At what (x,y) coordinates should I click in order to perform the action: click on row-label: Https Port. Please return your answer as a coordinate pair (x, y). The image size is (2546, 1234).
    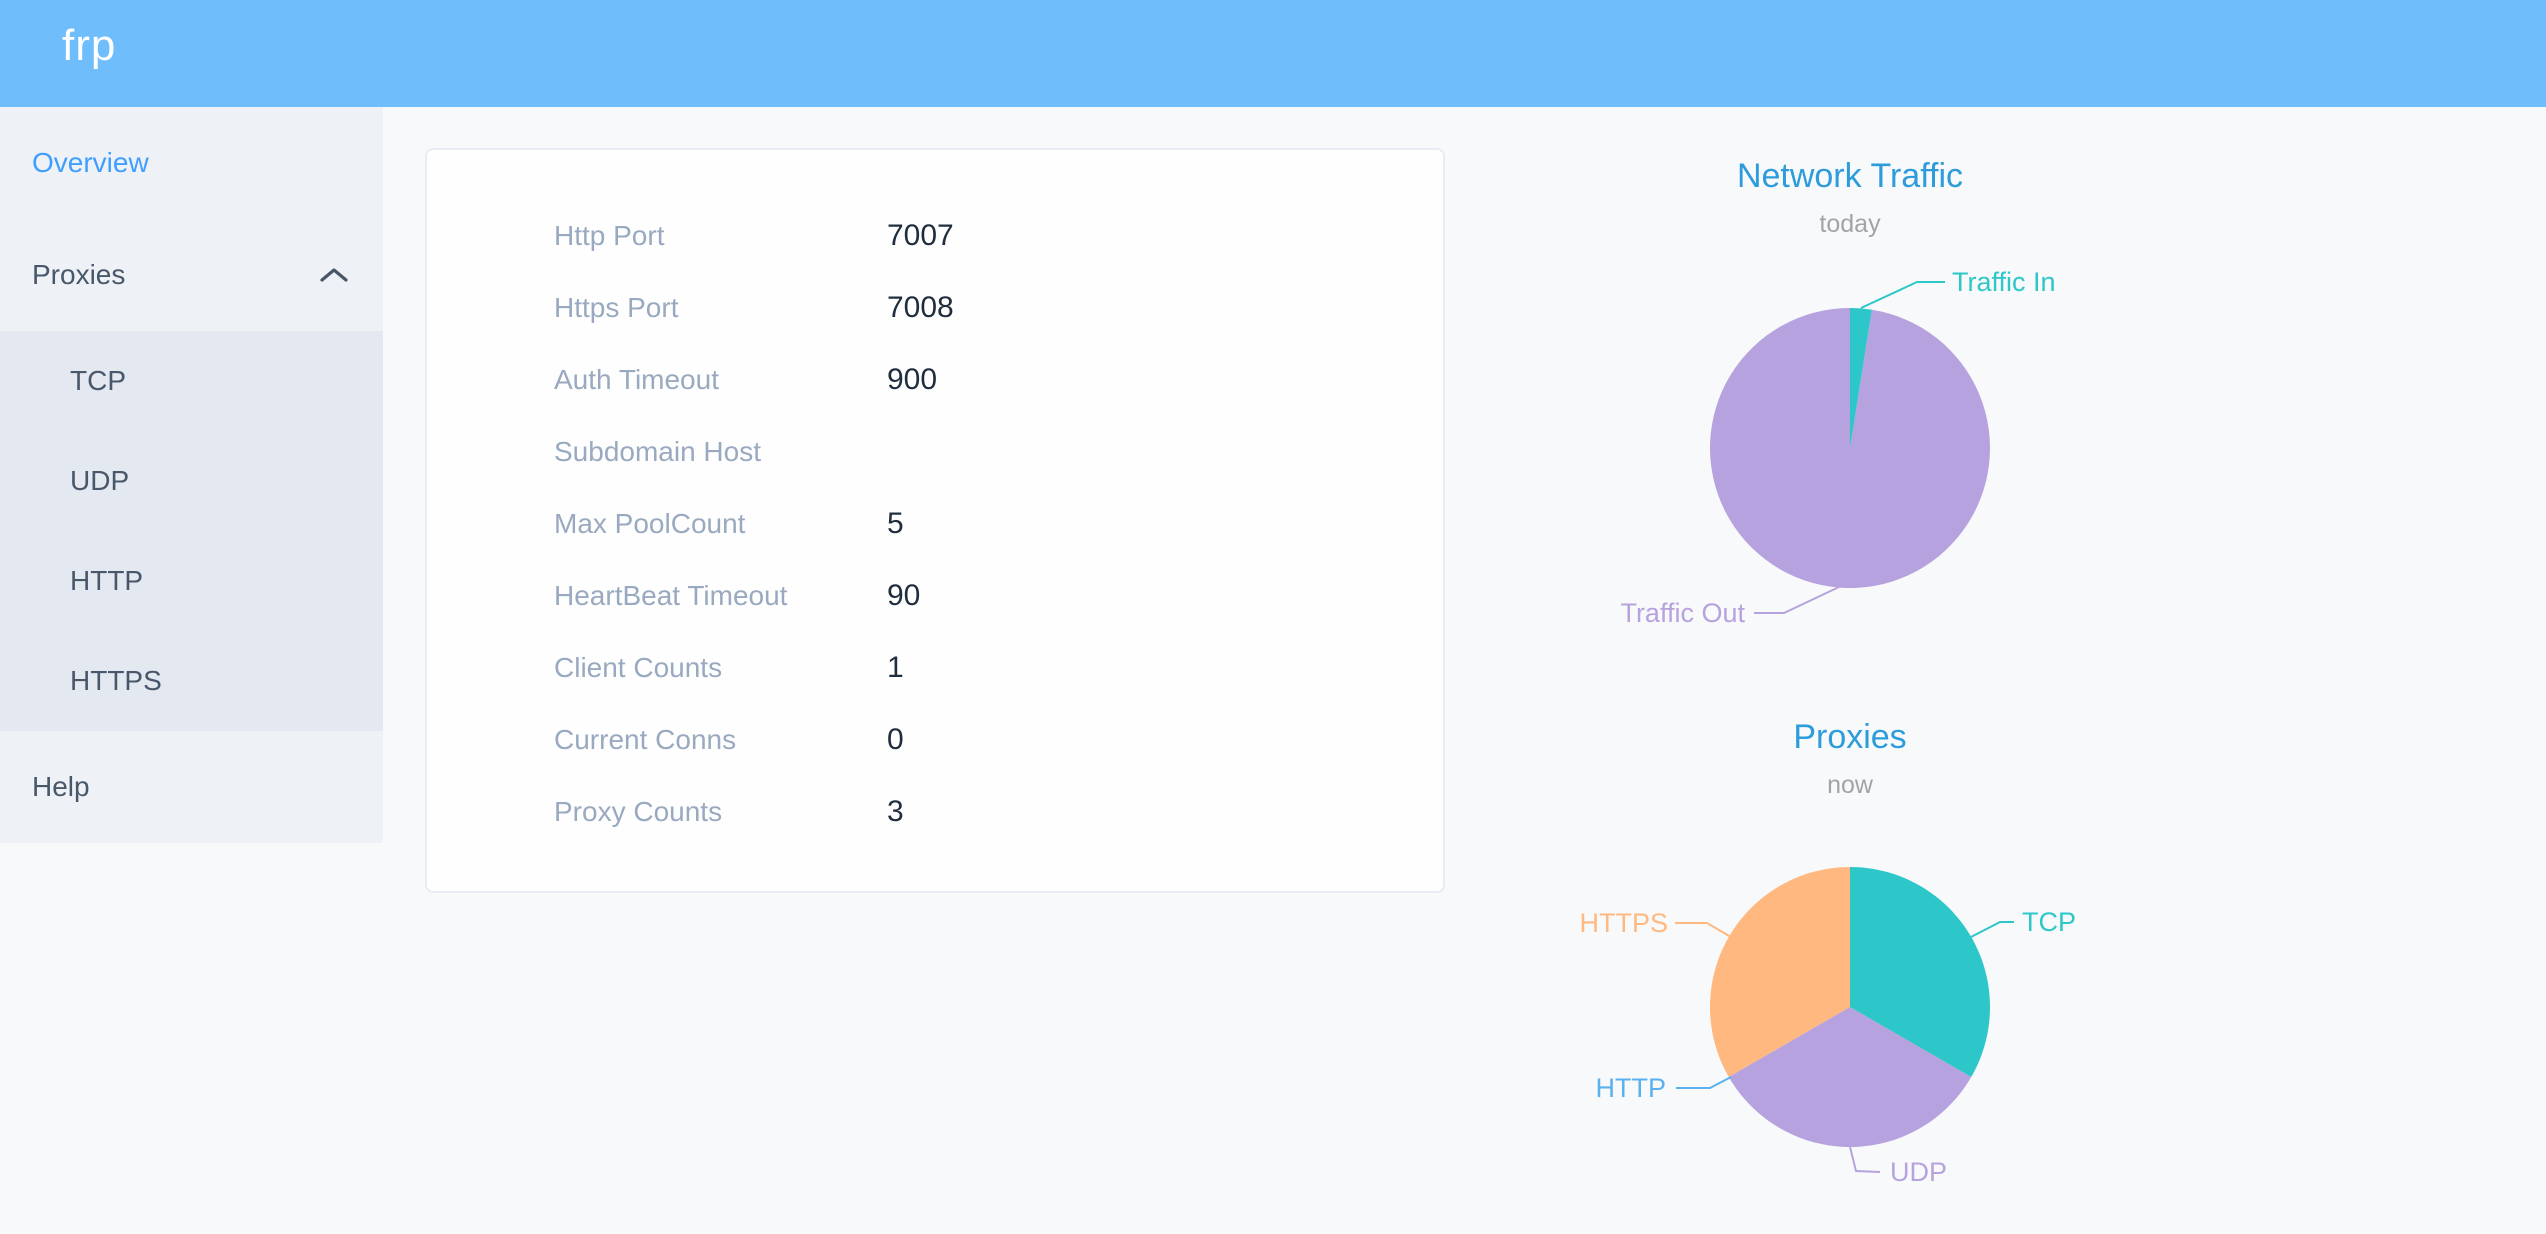
    Looking at the image, I should click on (616, 307).